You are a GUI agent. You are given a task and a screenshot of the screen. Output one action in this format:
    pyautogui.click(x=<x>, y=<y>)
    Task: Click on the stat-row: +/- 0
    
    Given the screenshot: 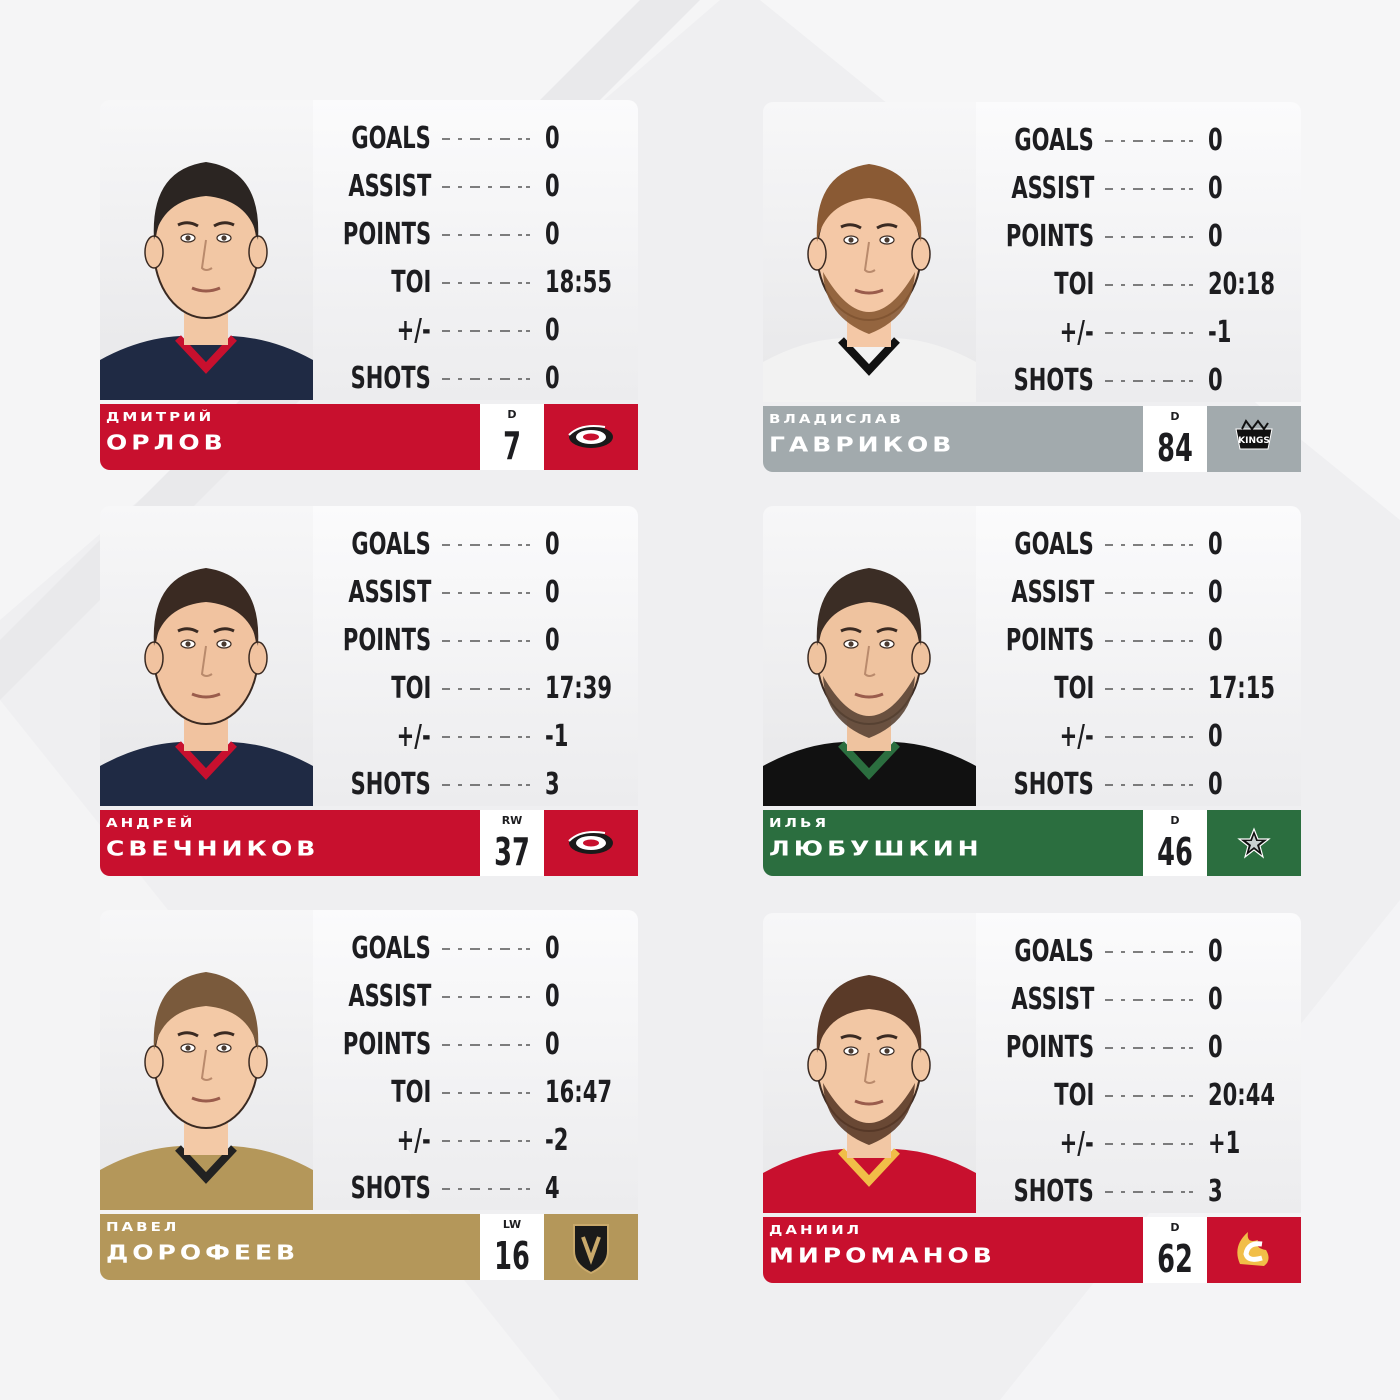 What is the action you would take?
    pyautogui.click(x=475, y=331)
    